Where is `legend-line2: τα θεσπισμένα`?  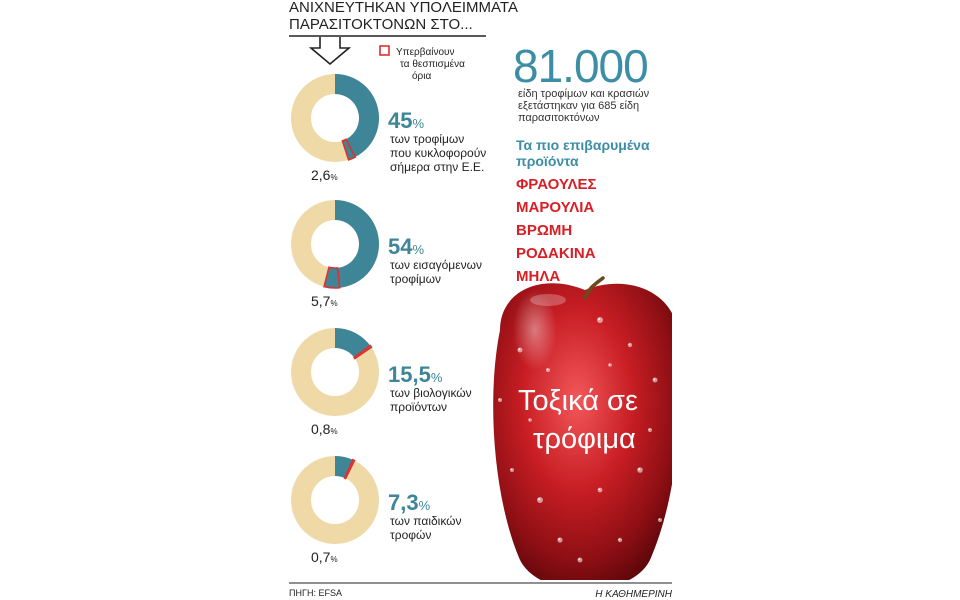
legend-line2: τα θεσπισμένα is located at coordinates (432, 64).